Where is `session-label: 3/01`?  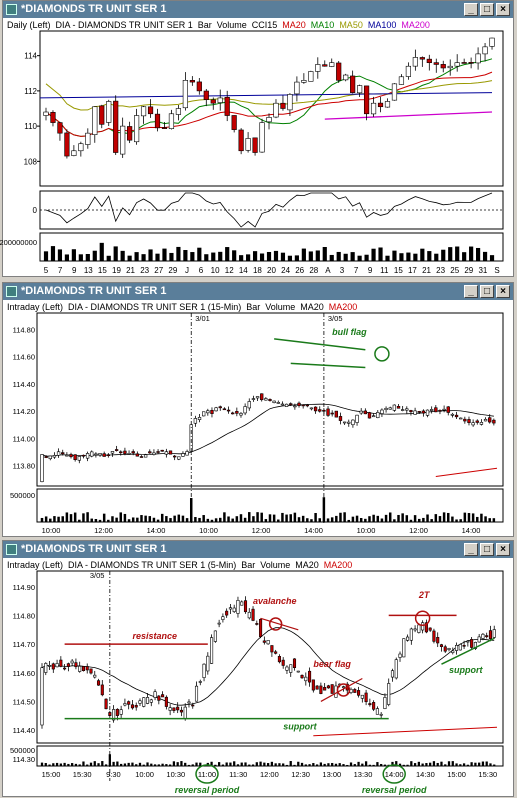 session-label: 3/01 is located at coordinates (202, 318).